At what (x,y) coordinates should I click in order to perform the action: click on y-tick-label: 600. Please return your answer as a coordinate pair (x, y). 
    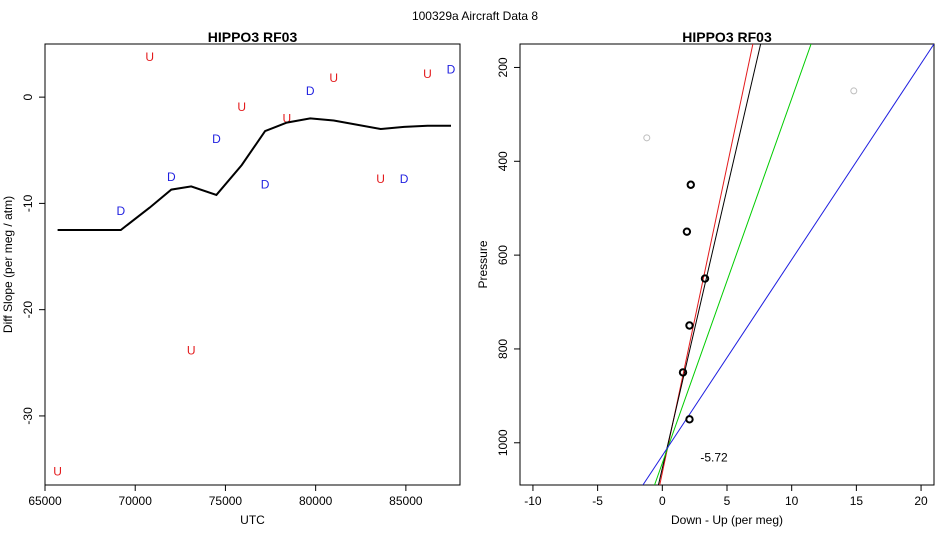
    Looking at the image, I should click on (503, 255).